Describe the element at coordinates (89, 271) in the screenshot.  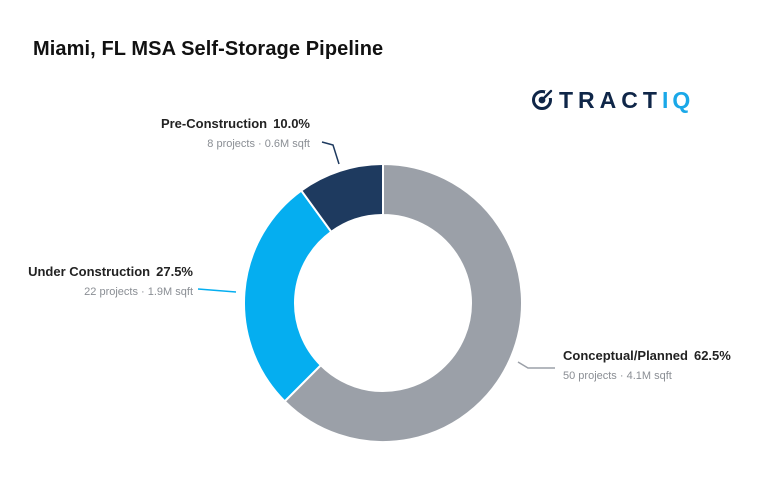
I see `label-name: Under Construction` at that location.